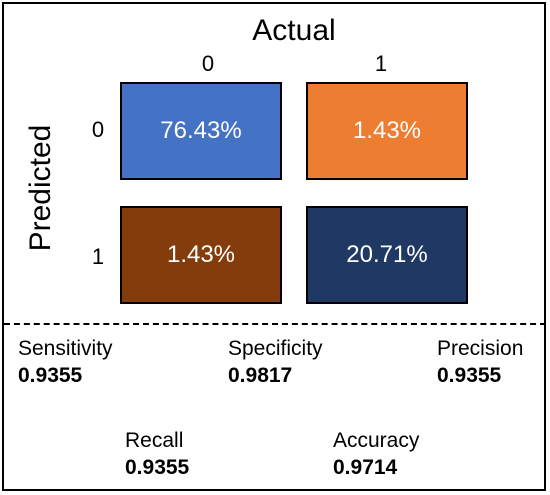 The width and height of the screenshot is (550, 495). Describe the element at coordinates (157, 454) in the screenshot. I see `metric-recall: Recall 0.9355` at that location.